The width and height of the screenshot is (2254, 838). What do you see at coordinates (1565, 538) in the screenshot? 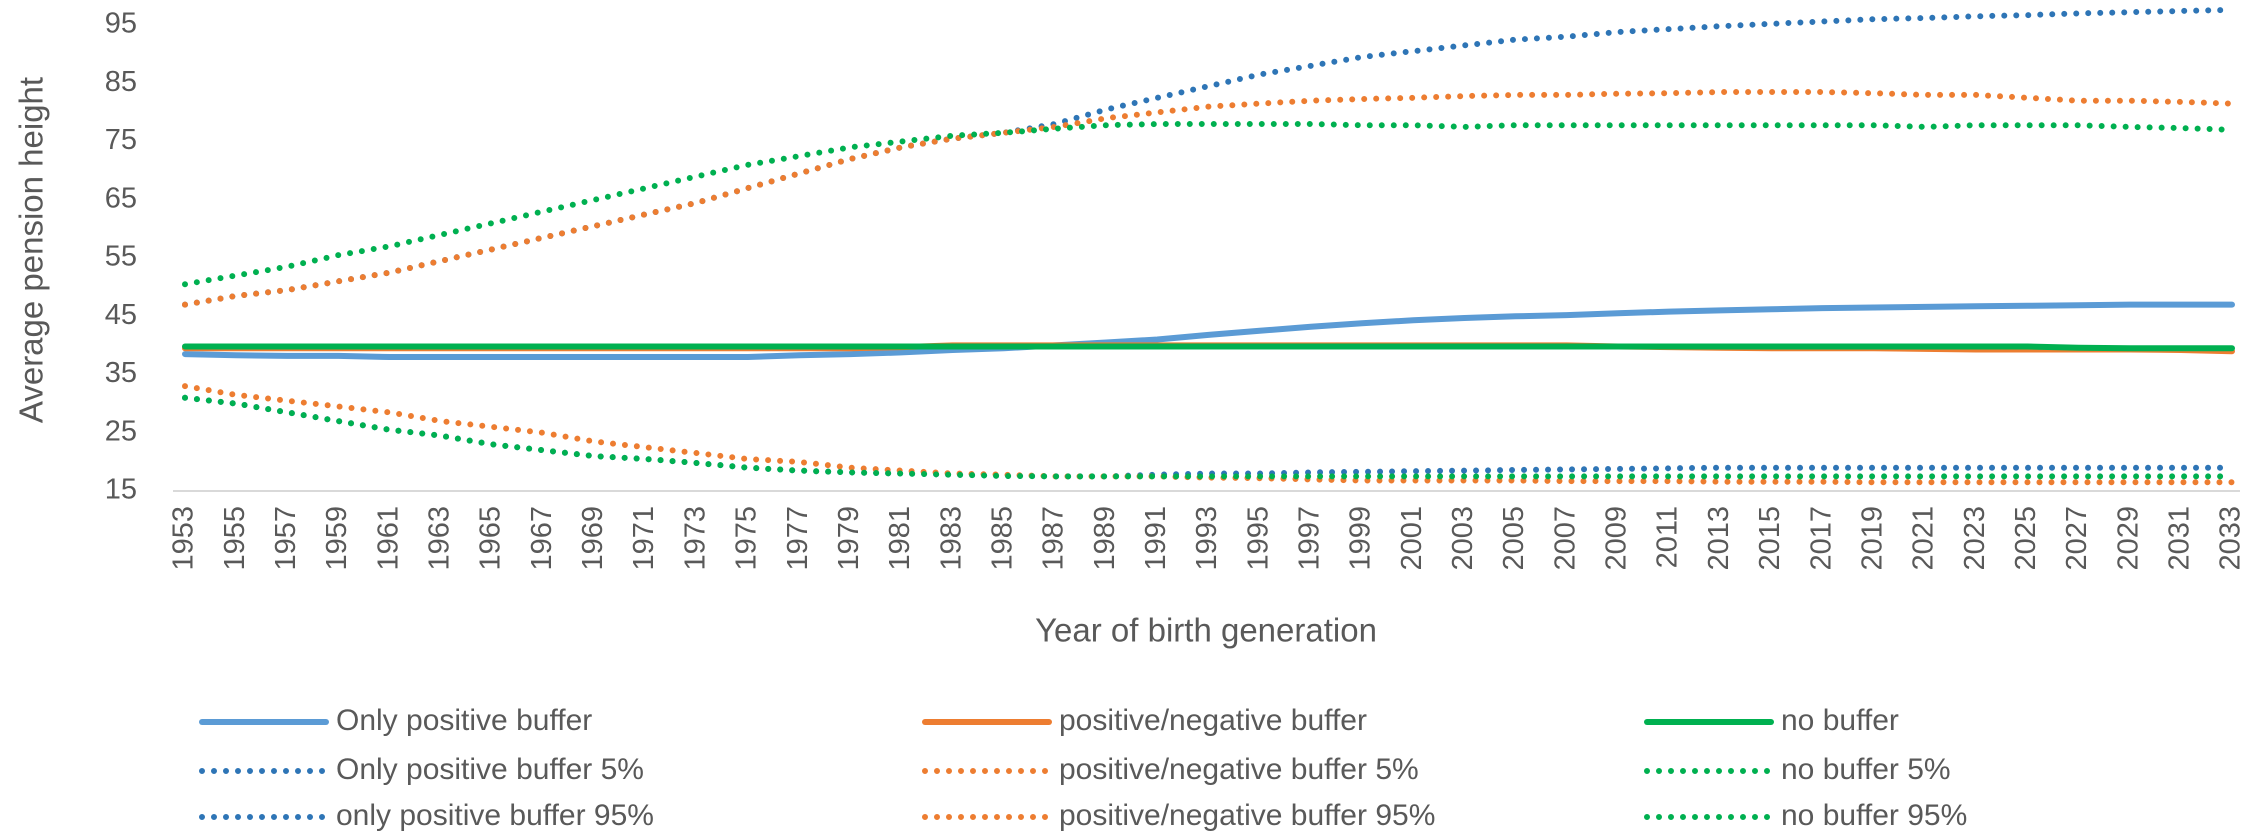
I see `x-tick-label: 2007` at bounding box center [1565, 538].